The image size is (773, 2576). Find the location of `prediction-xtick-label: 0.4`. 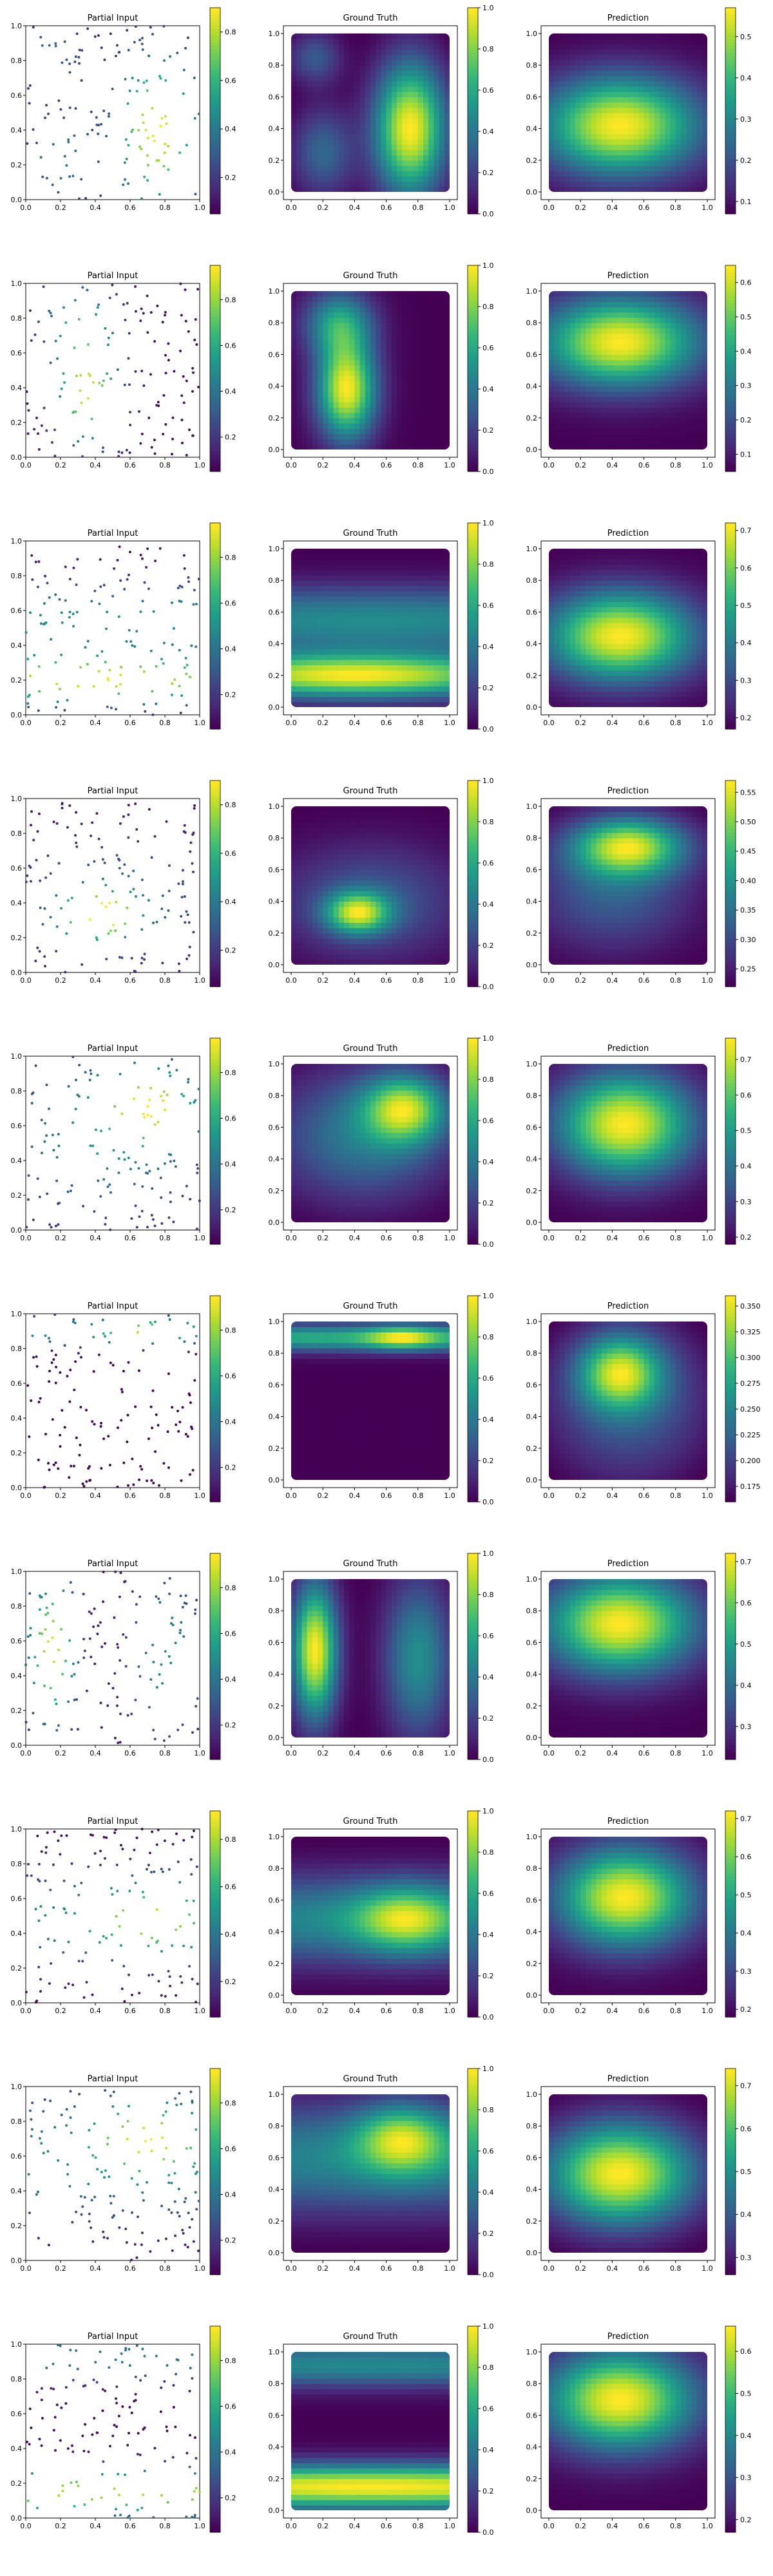

prediction-xtick-label: 0.4 is located at coordinates (612, 465).